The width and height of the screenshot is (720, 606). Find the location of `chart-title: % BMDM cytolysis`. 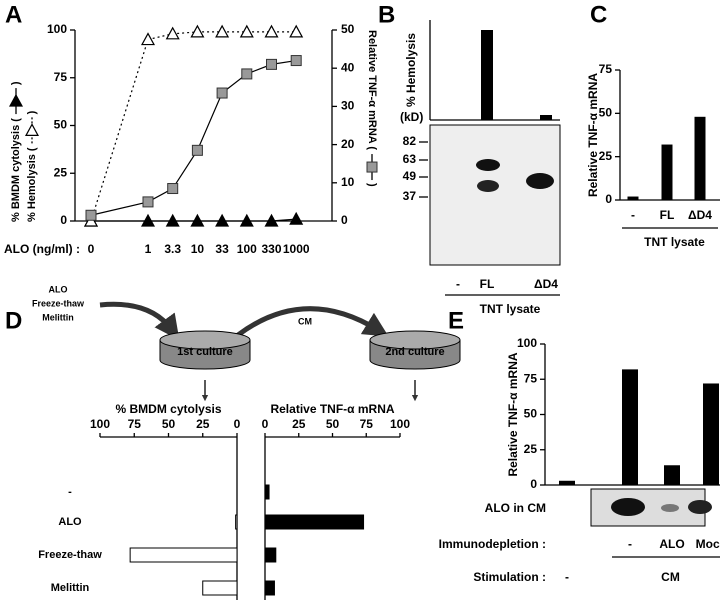

chart-title: % BMDM cytolysis is located at coordinates (168, 409).